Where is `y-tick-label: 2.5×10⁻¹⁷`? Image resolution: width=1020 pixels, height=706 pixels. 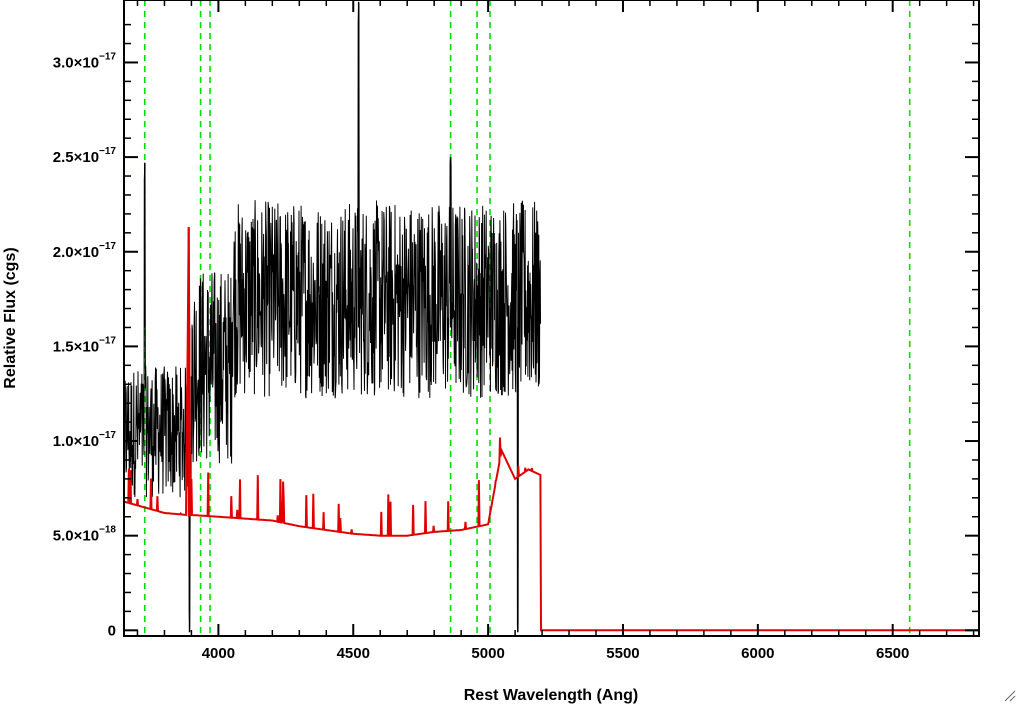 y-tick-label: 2.5×10⁻¹⁷ is located at coordinates (85, 156).